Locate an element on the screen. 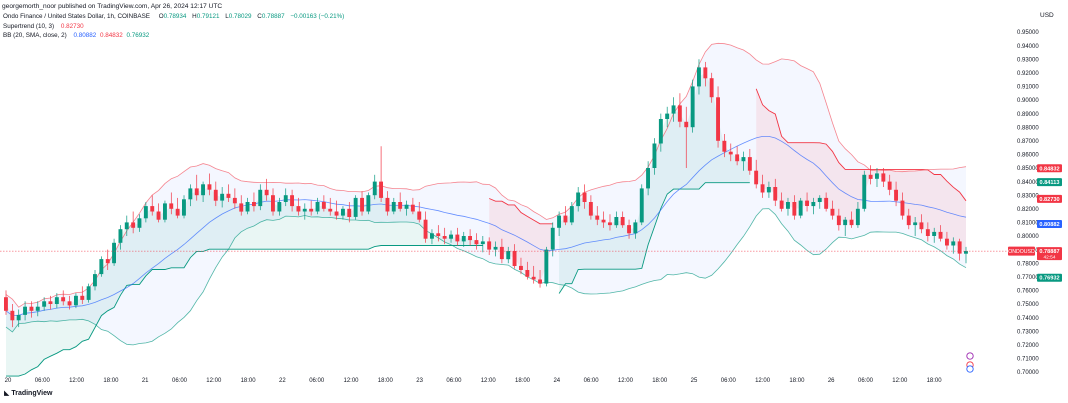 The width and height of the screenshot is (1068, 403). svg-text: 0.84113 is located at coordinates (1050, 183).